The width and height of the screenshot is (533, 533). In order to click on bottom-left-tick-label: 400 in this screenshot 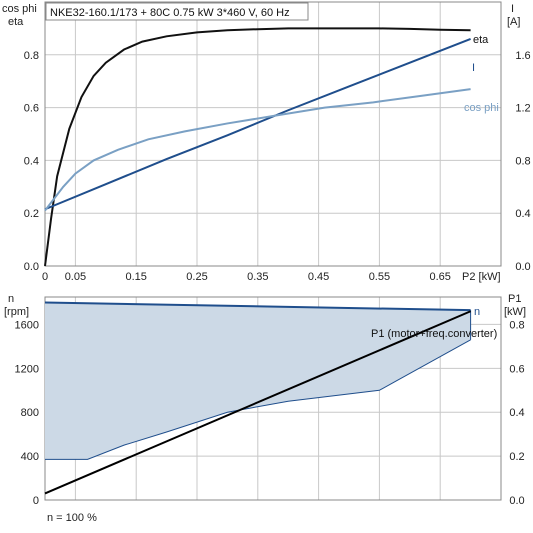, I will do `click(30, 457)`.